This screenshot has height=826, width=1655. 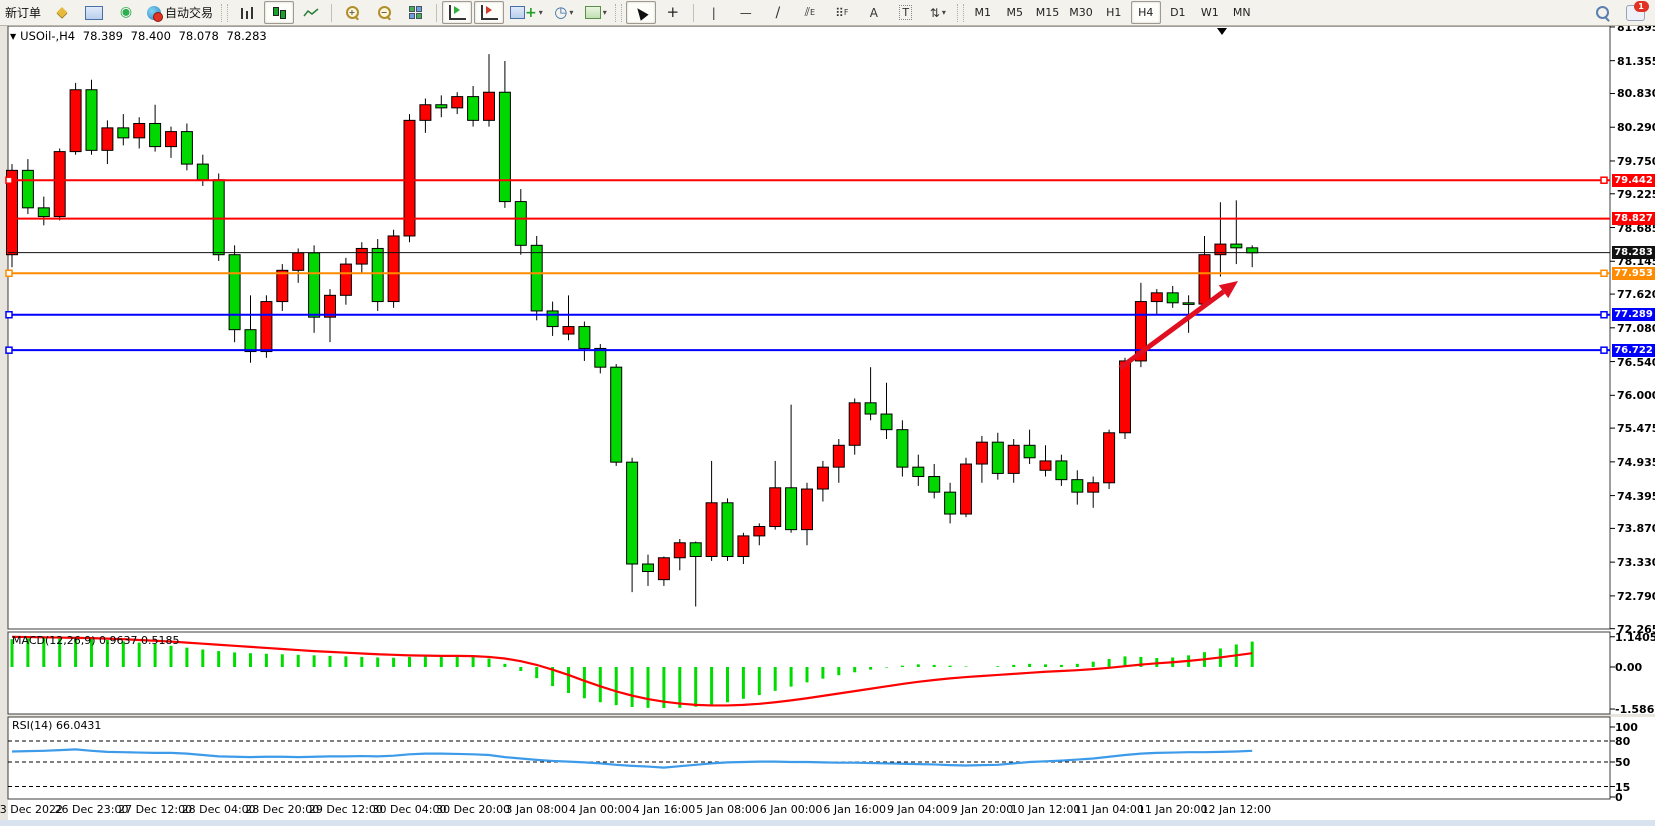 What do you see at coordinates (1636, 429) in the screenshot?
I see `price-tick-label: 75.475` at bounding box center [1636, 429].